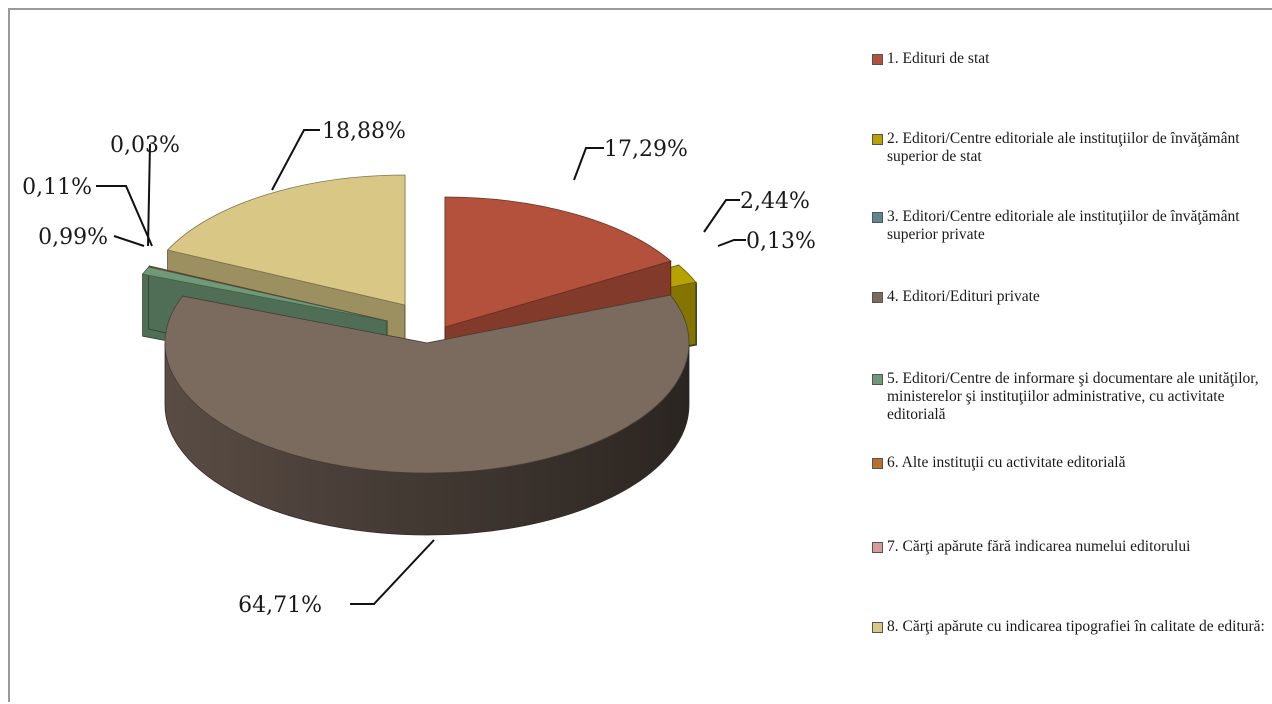 This screenshot has height=704, width=1272. I want to click on pie-slice-4-top, so click(427, 384).